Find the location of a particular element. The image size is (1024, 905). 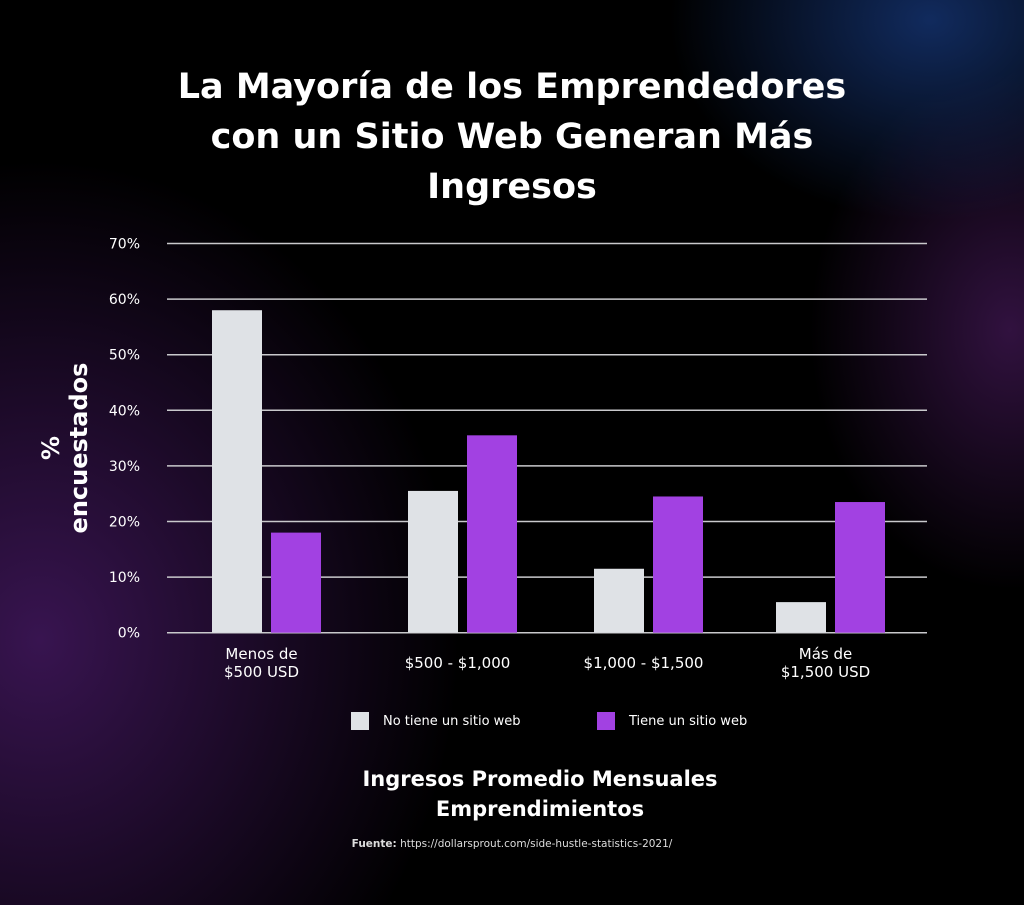

source-label: Fuente: is located at coordinates (374, 844).